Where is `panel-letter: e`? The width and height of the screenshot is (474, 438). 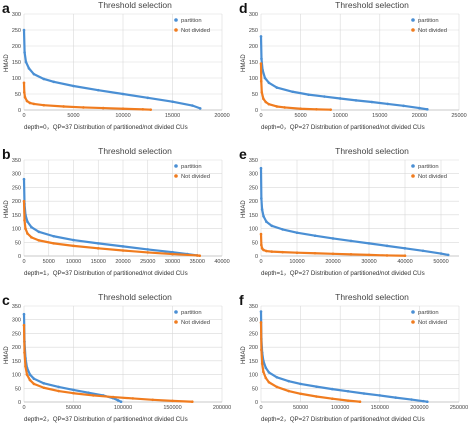
panel-letter: e is located at coordinates (243, 154).